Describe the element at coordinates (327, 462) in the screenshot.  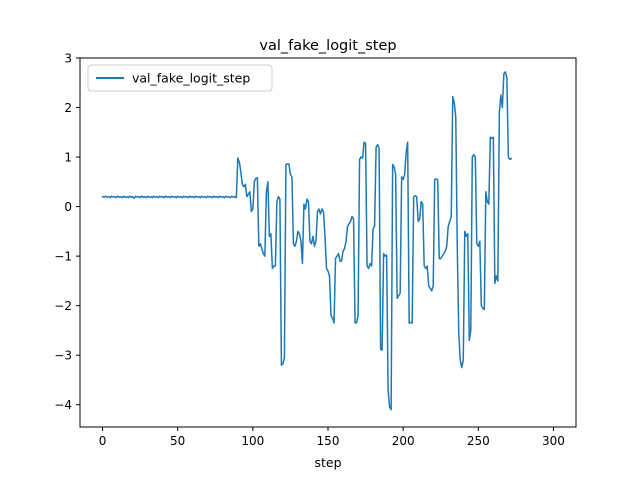
I see `x-axis-label: step` at that location.